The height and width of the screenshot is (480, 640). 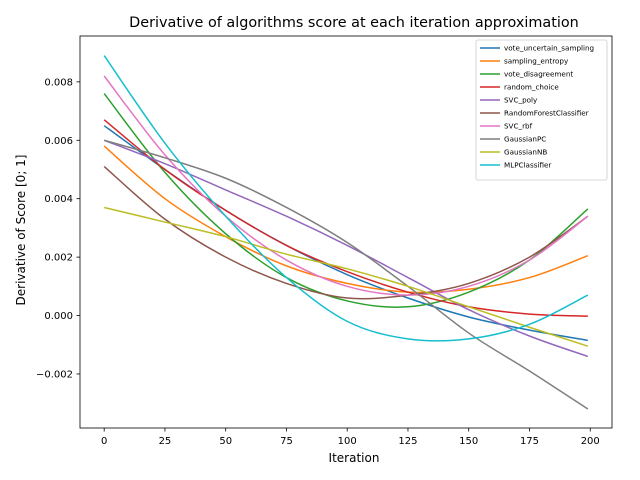 I want to click on x-tick-label: 150, so click(x=468, y=441).